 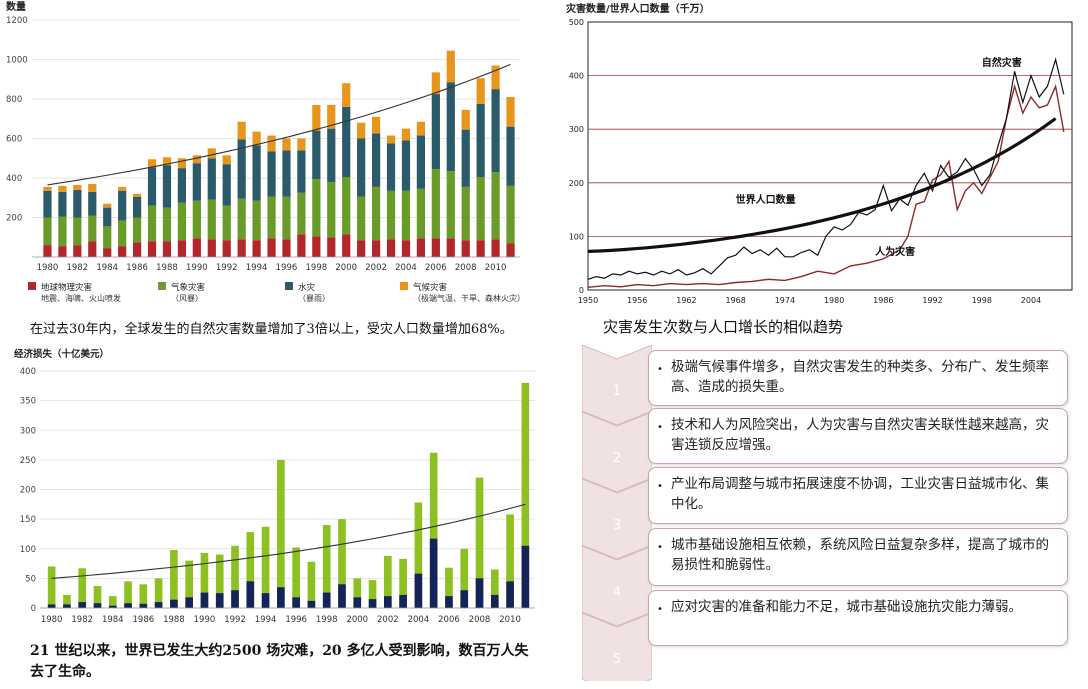 I want to click on legend-sub-geo: 地震、海啸、火山喷发, so click(x=81, y=298).